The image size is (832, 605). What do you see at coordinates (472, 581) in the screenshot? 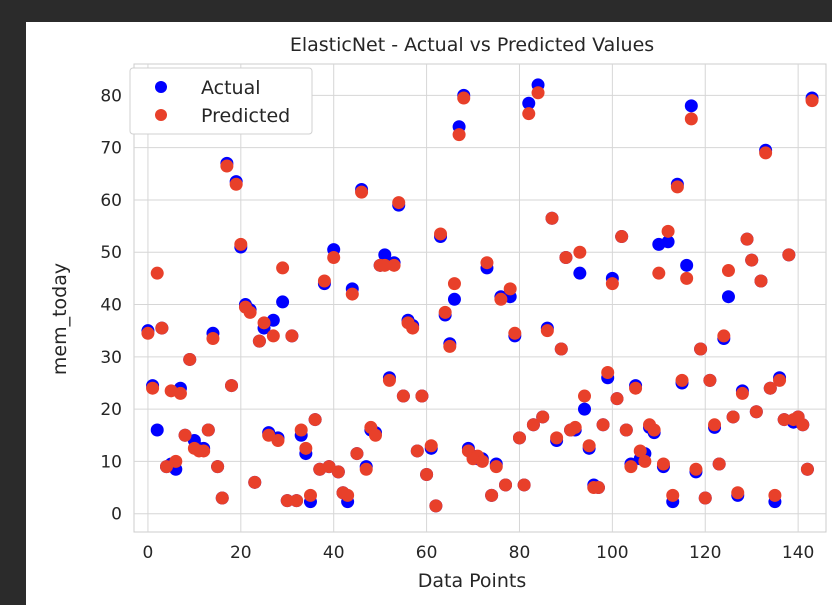
I see `x-axis-label: Data Points` at bounding box center [472, 581].